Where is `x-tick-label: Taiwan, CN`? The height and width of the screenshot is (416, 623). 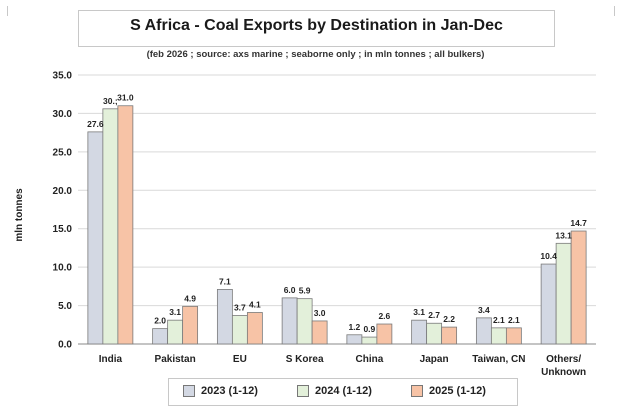
x-tick-label: Taiwan, CN is located at coordinates (498, 359).